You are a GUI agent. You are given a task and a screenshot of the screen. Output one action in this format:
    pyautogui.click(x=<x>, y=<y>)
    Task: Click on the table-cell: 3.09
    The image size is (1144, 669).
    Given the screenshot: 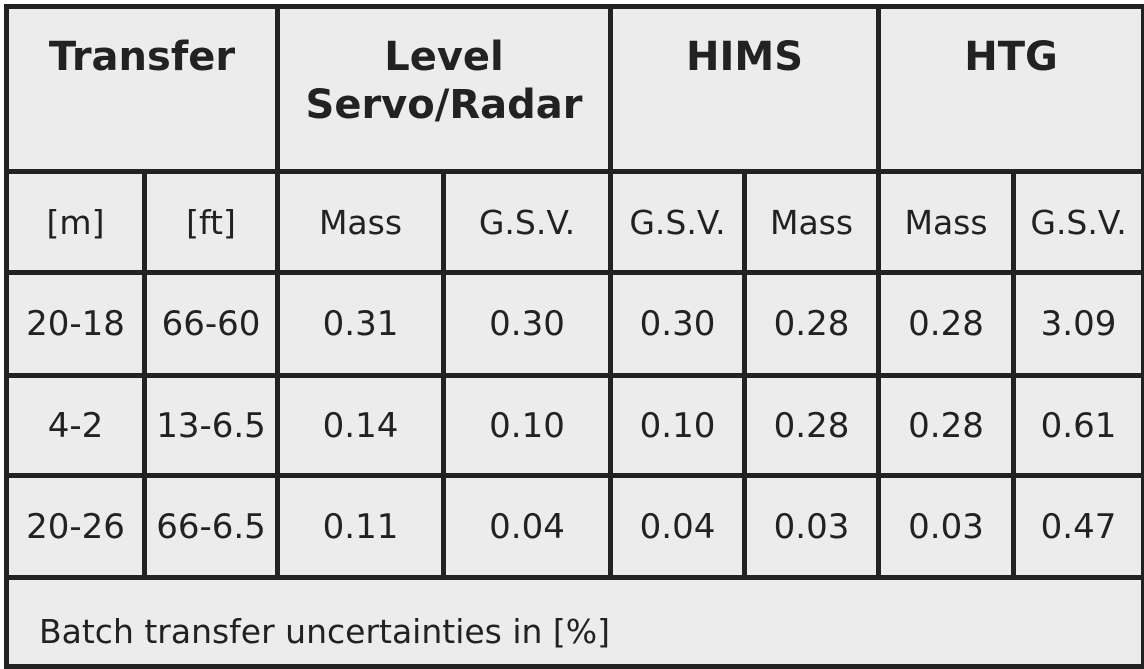 What is the action you would take?
    pyautogui.click(x=1077, y=324)
    